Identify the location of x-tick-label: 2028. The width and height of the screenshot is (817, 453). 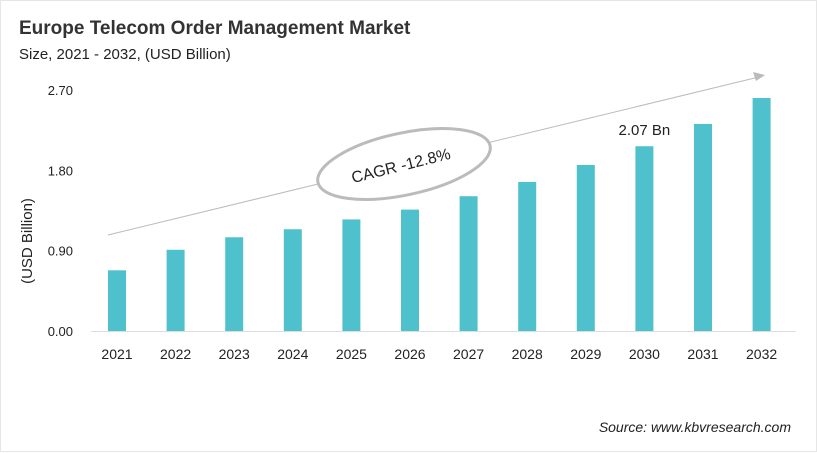
(527, 354).